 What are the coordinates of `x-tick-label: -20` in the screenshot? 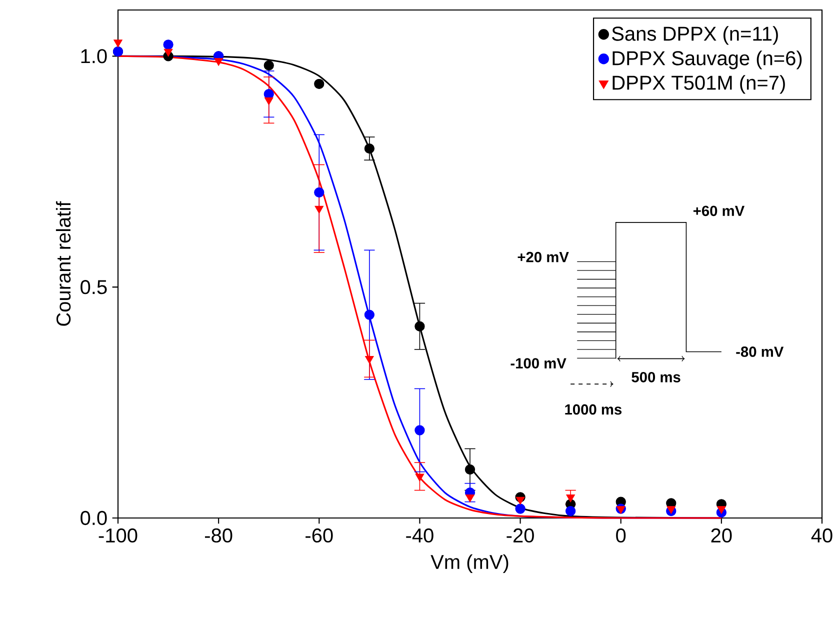 It's located at (520, 535).